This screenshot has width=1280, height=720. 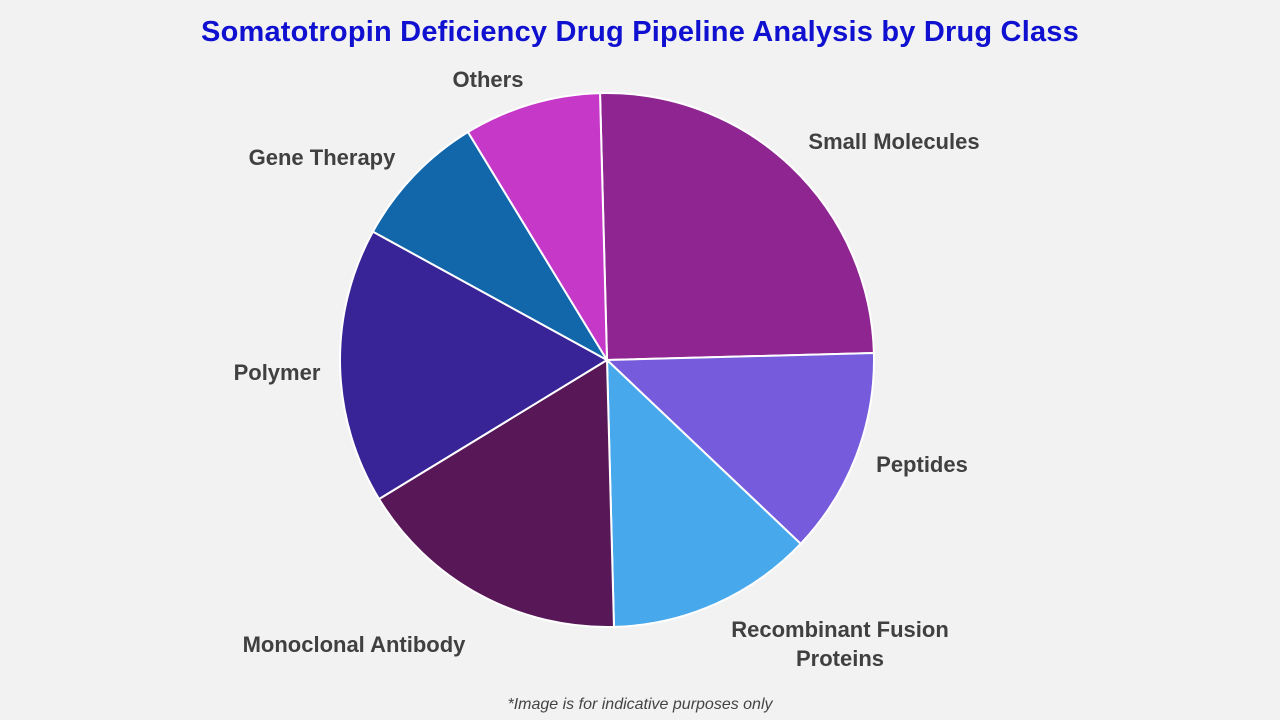 I want to click on pie-slice-gene-therapy, so click(x=490, y=246).